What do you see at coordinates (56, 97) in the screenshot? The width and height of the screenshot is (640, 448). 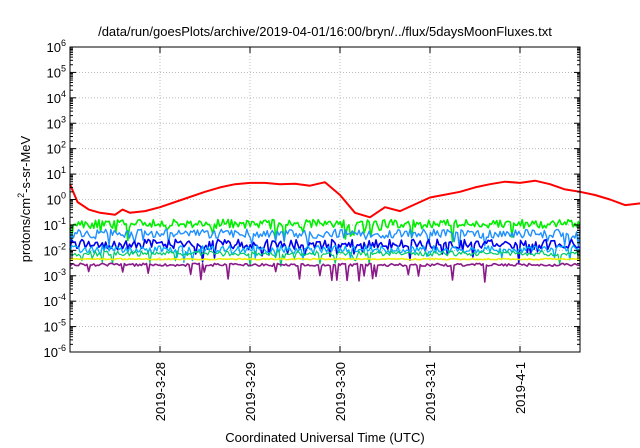 I see `y-tick-label: 10⁴` at bounding box center [56, 97].